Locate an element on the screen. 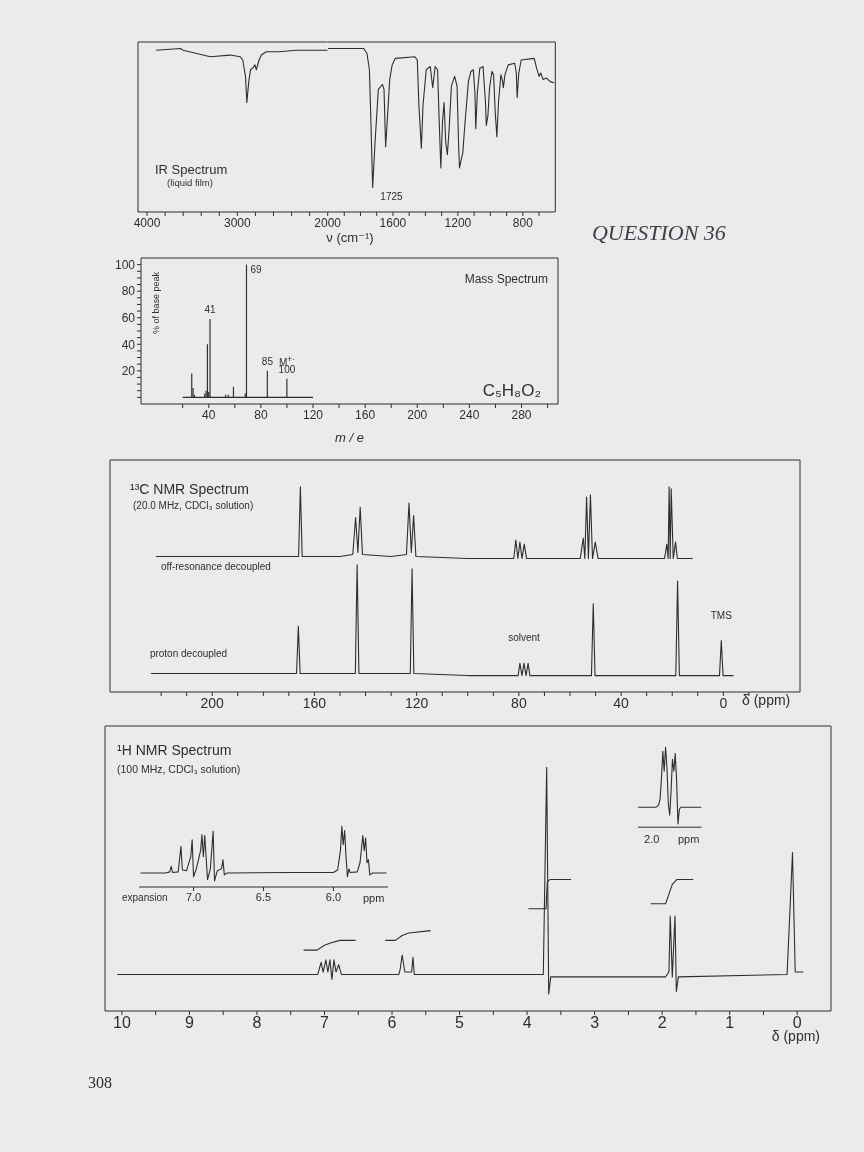 The image size is (864, 1152). y-tick-label: 40 is located at coordinates (128, 344).